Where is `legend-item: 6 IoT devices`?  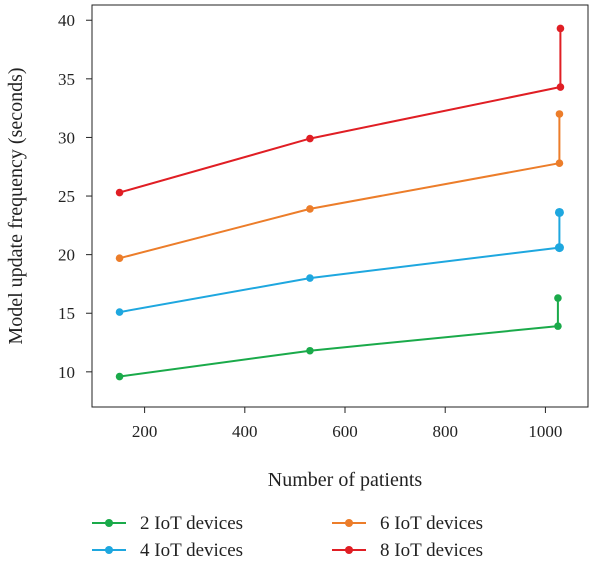
legend-item: 6 IoT devices is located at coordinates (407, 523).